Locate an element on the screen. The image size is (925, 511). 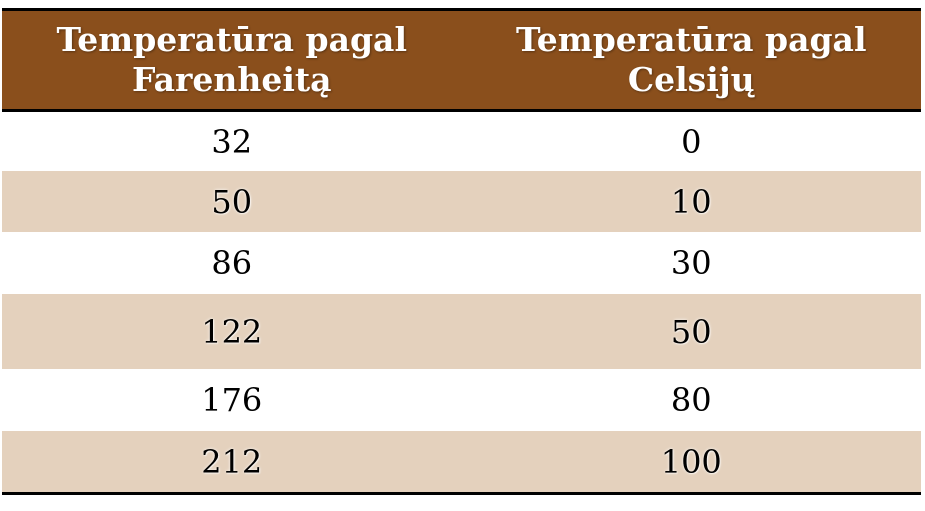
header-fahrenheit: Temperatūra pagal Farenheitą is located at coordinates (231, 59).